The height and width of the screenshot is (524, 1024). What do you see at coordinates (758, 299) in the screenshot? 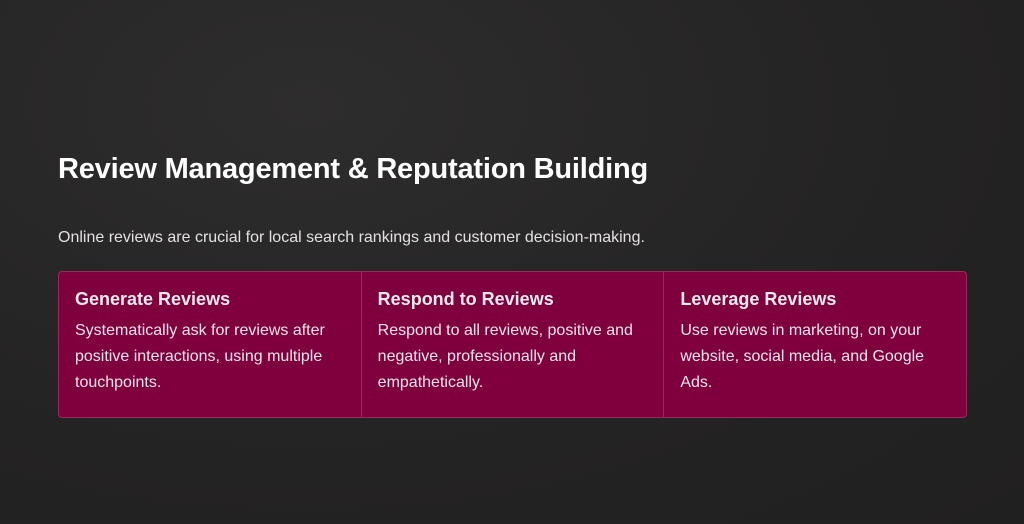
I see `card-title: Leverage Reviews` at bounding box center [758, 299].